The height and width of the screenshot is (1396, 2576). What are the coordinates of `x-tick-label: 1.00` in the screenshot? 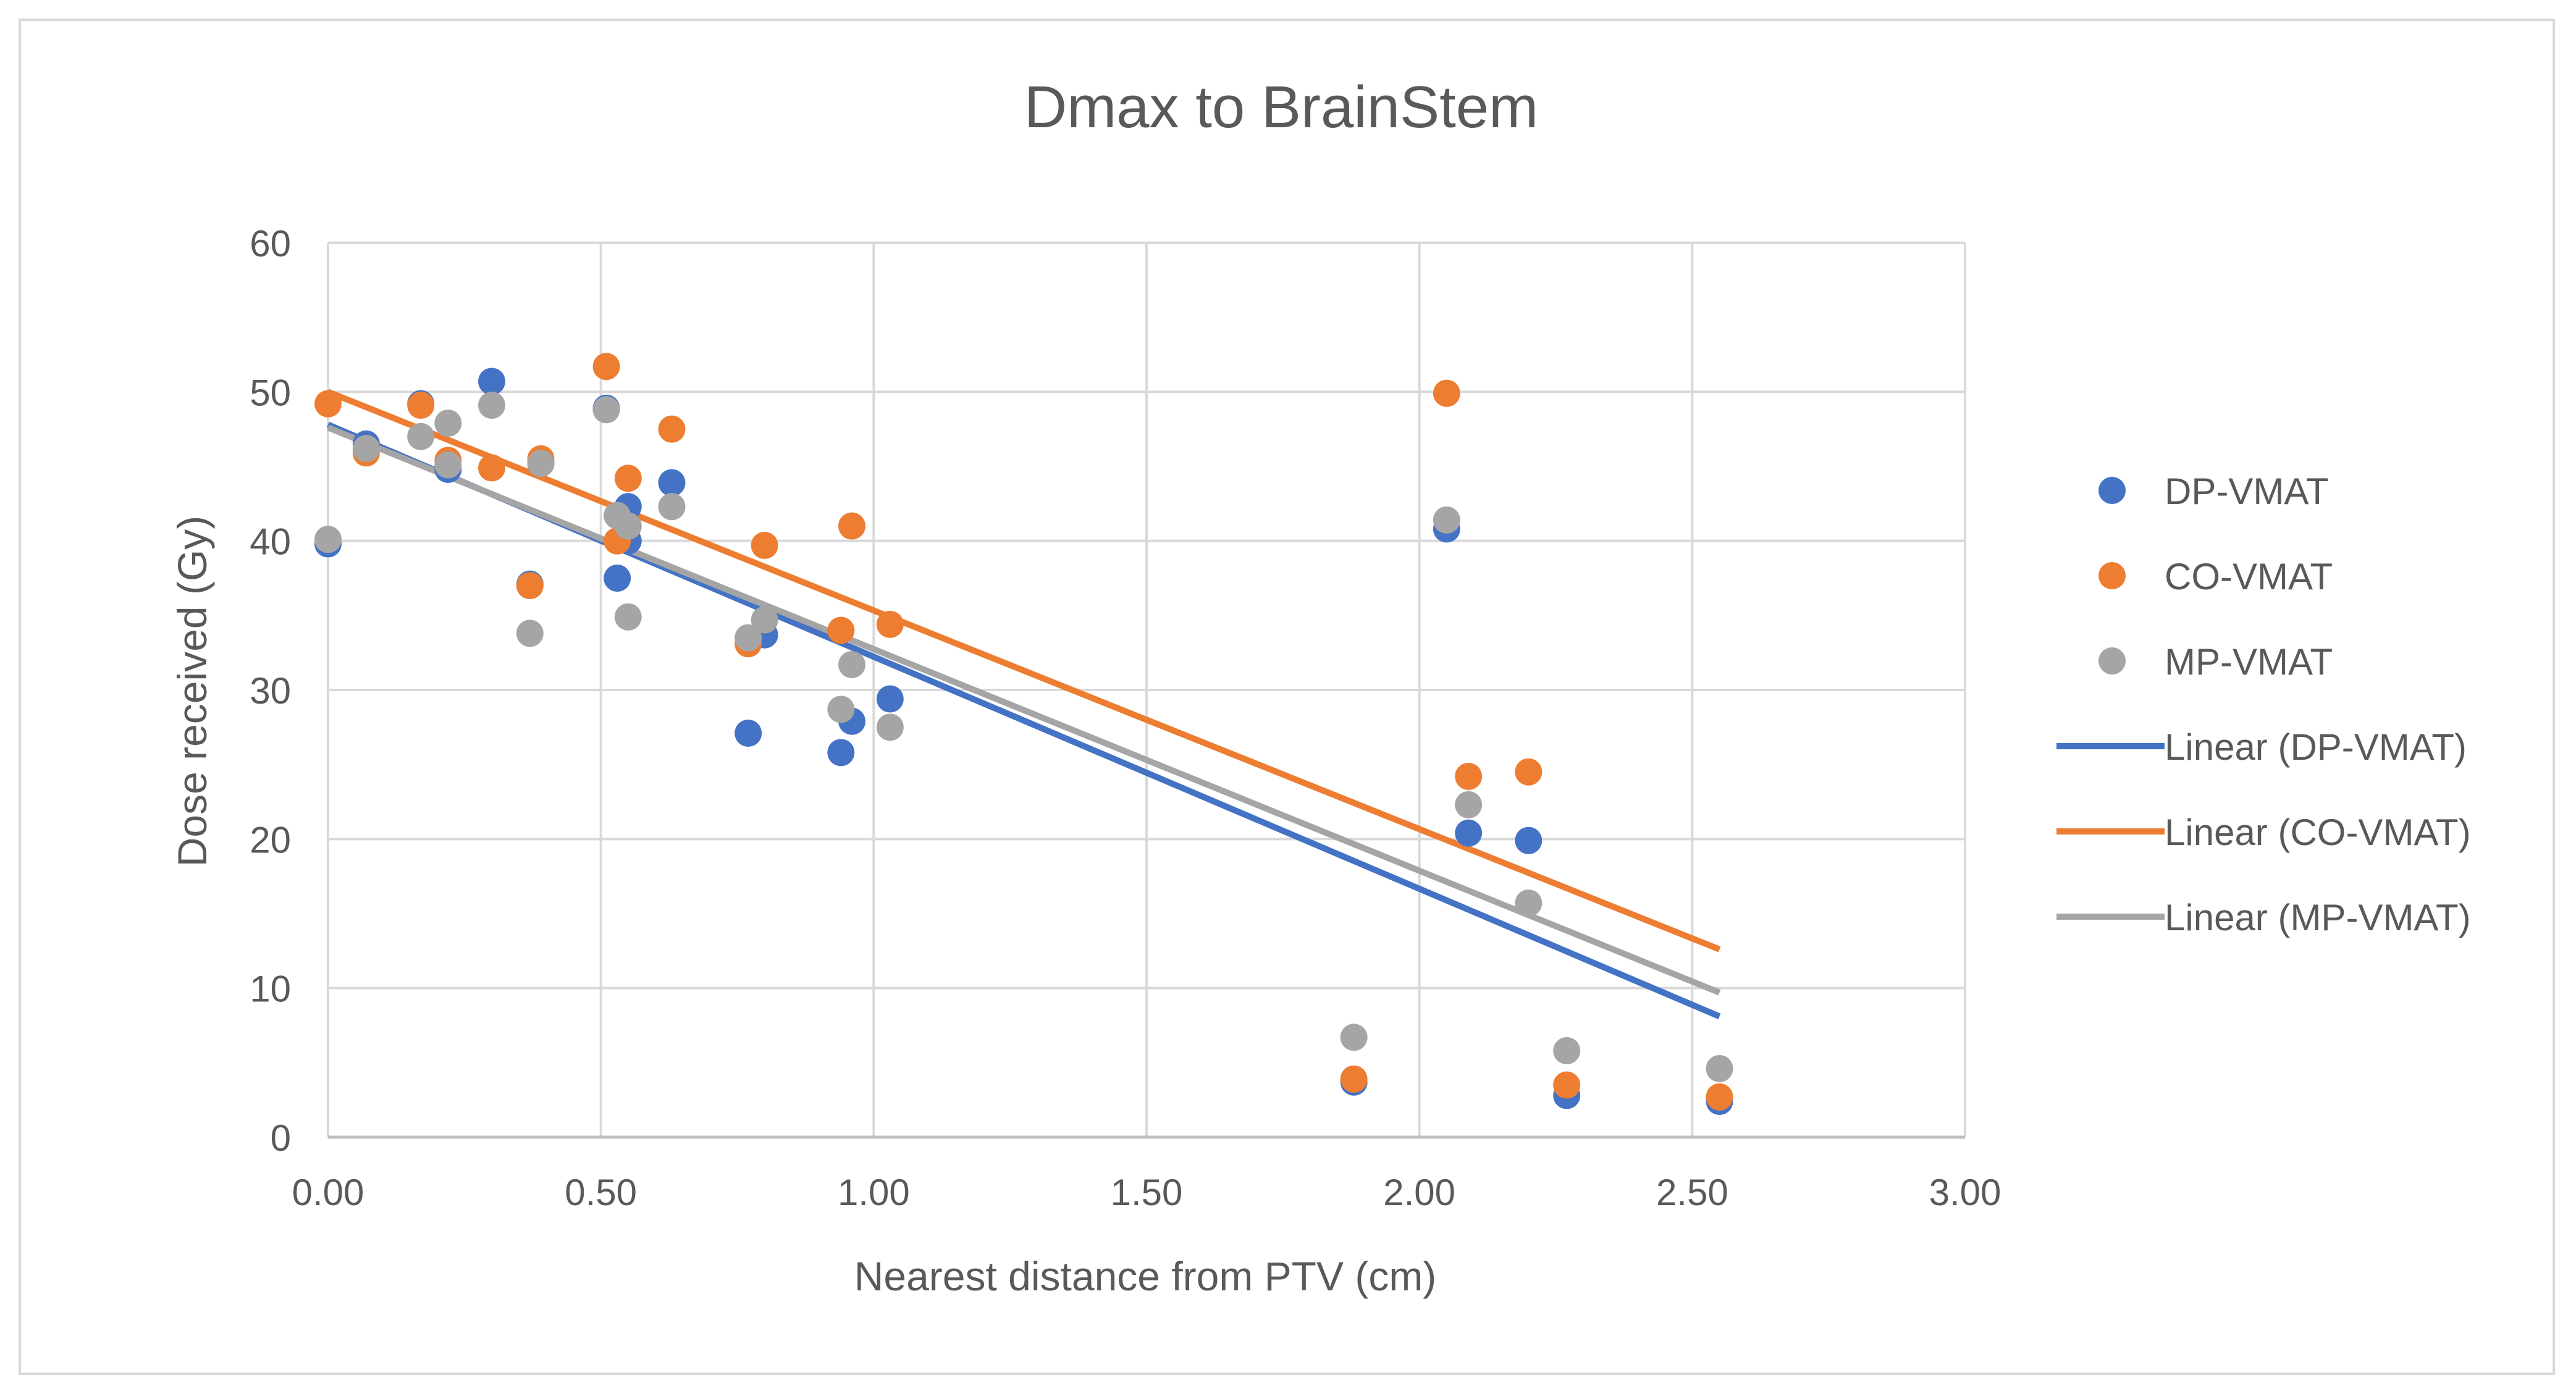 It's located at (874, 1193).